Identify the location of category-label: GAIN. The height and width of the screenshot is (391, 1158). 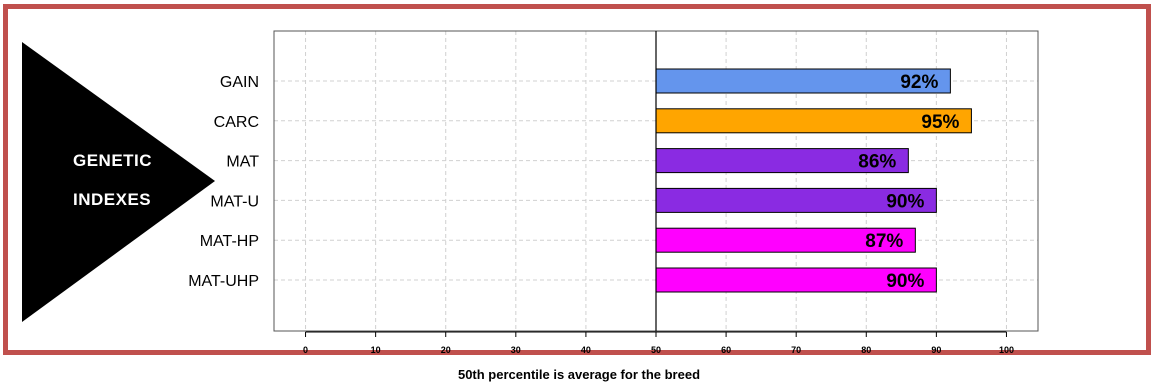
(239, 82).